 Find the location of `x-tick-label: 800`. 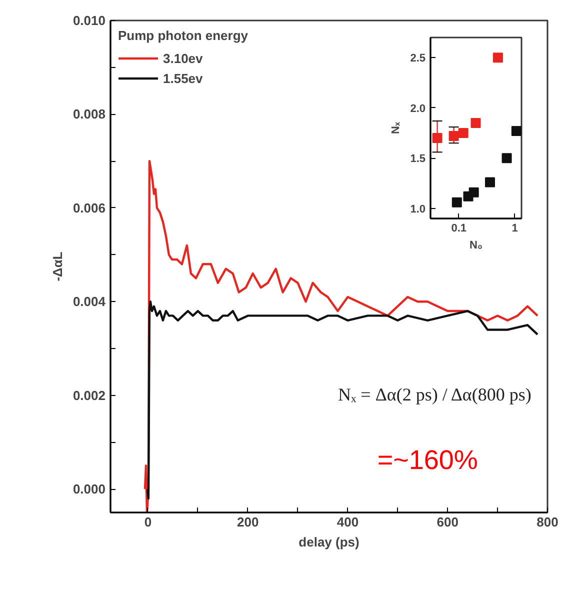

x-tick-label: 800 is located at coordinates (547, 522).